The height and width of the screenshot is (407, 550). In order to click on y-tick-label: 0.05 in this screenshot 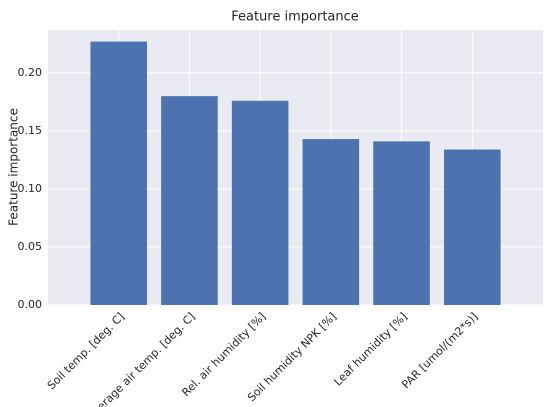, I will do `click(30, 246)`.